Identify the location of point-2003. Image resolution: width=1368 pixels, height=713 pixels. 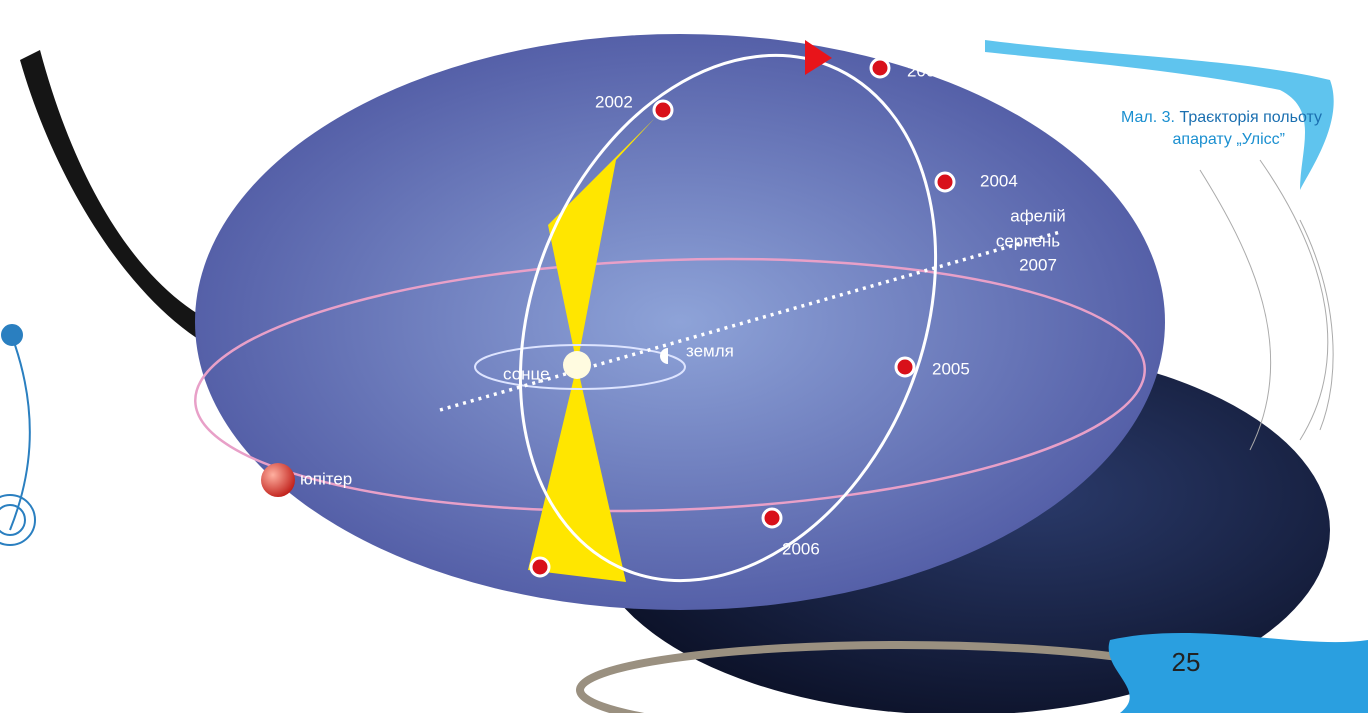
(880, 68).